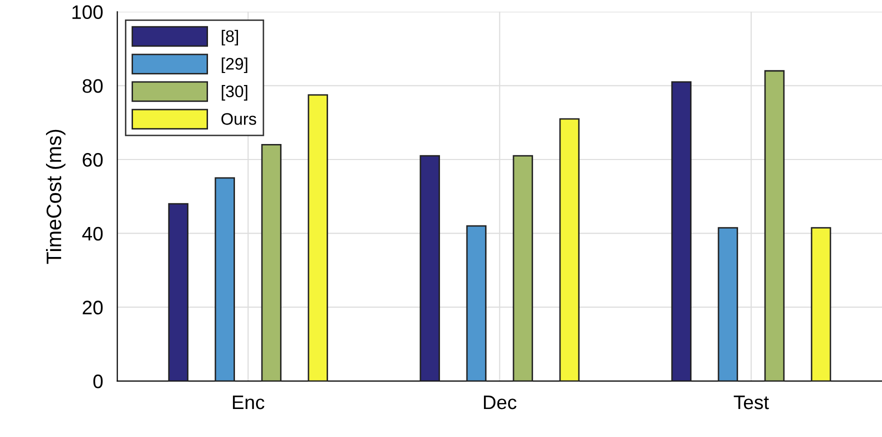 Image resolution: width=882 pixels, height=437 pixels. What do you see at coordinates (248, 403) in the screenshot?
I see `x-tick-label: Enc` at bounding box center [248, 403].